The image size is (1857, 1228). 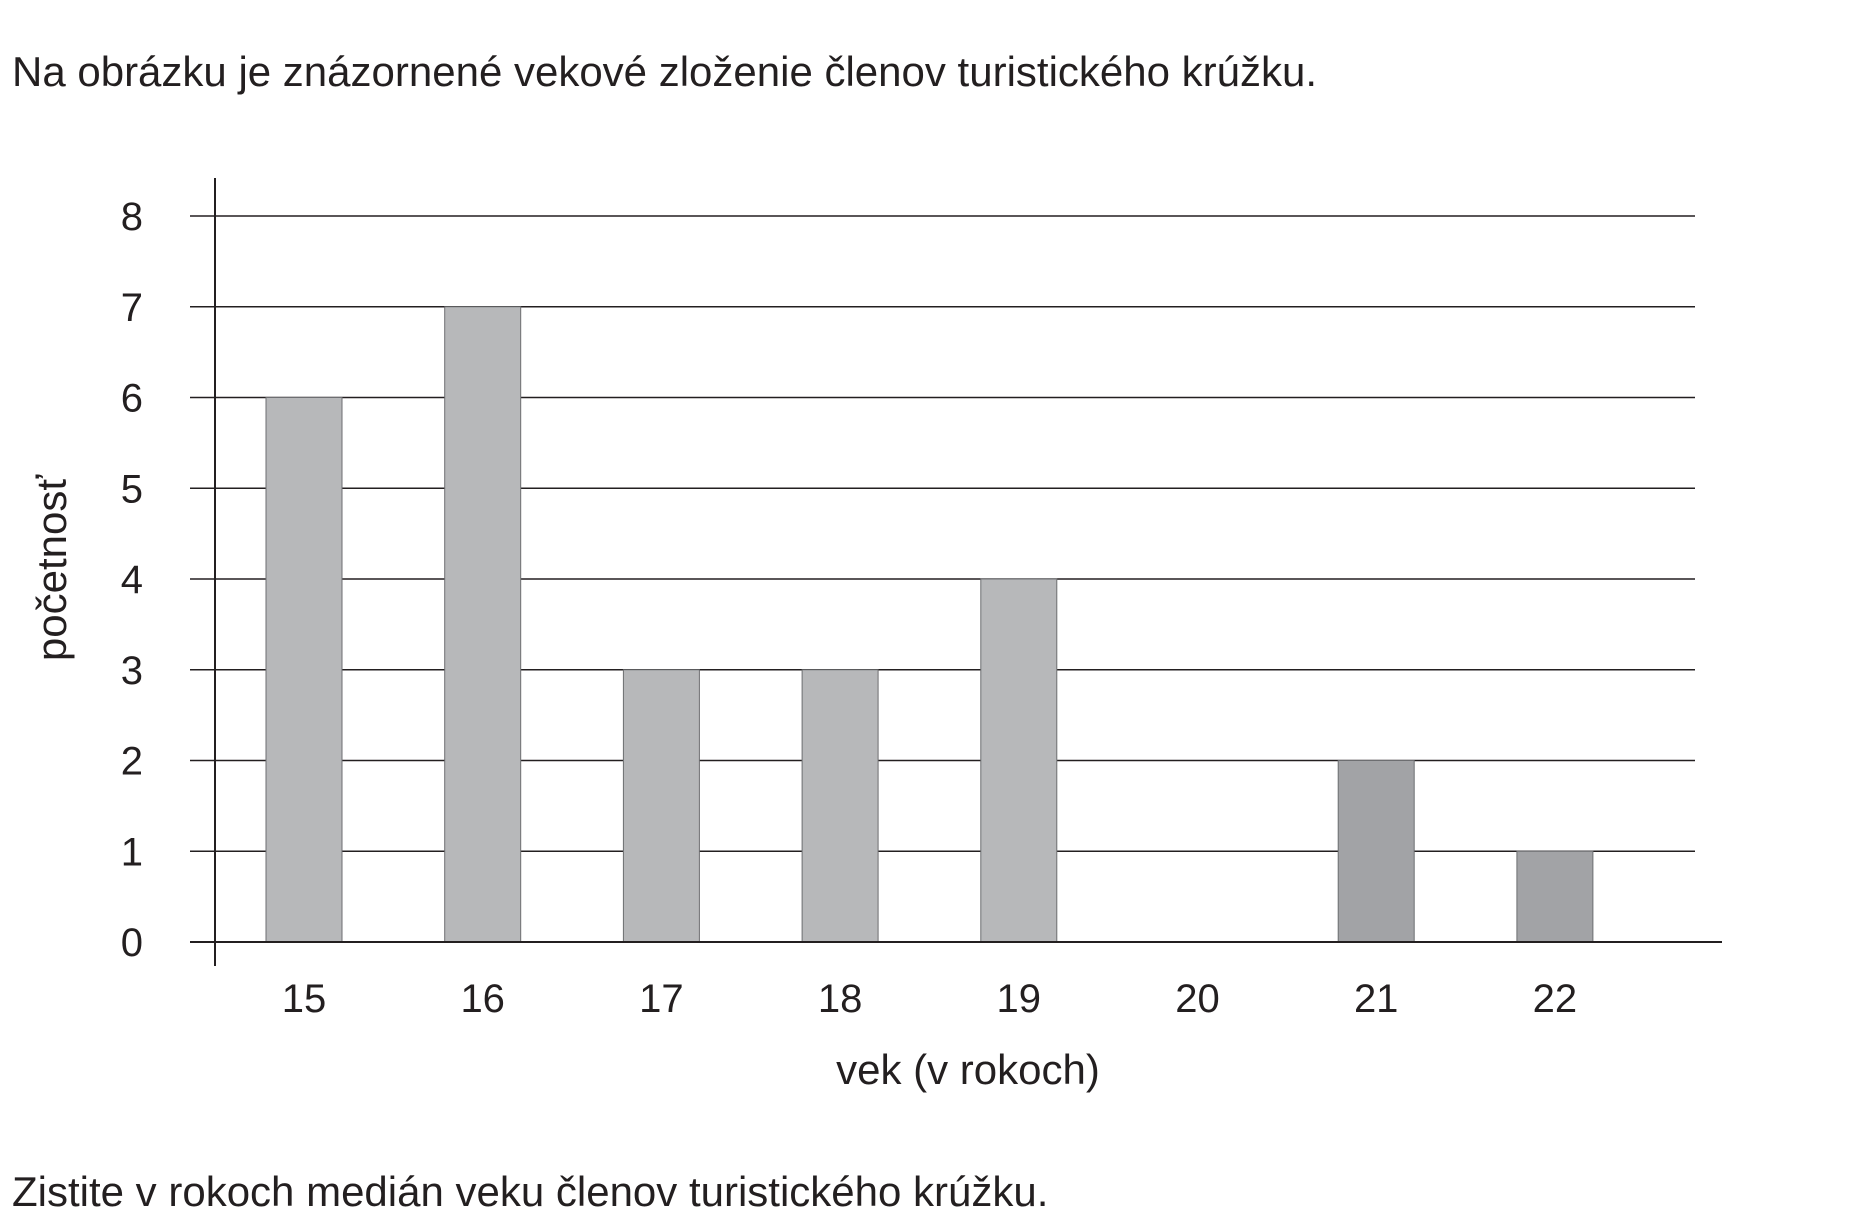 I want to click on x-tick-label-20: 20, so click(x=1197, y=999).